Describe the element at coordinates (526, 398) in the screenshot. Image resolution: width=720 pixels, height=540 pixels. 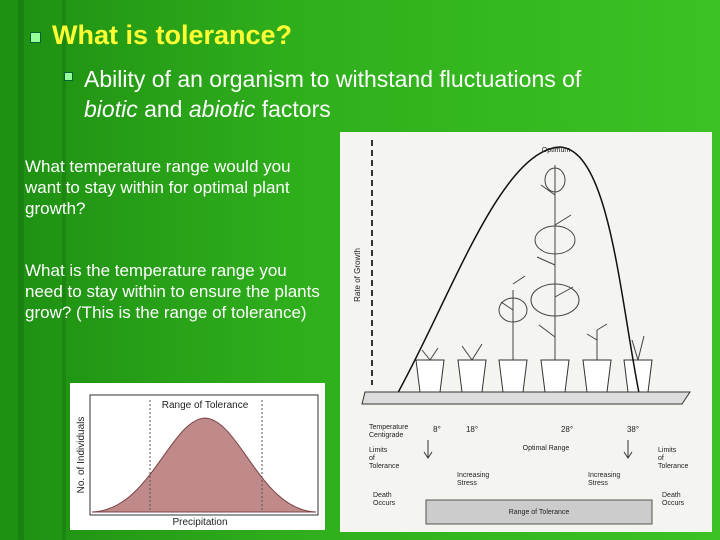
I see `shelf` at that location.